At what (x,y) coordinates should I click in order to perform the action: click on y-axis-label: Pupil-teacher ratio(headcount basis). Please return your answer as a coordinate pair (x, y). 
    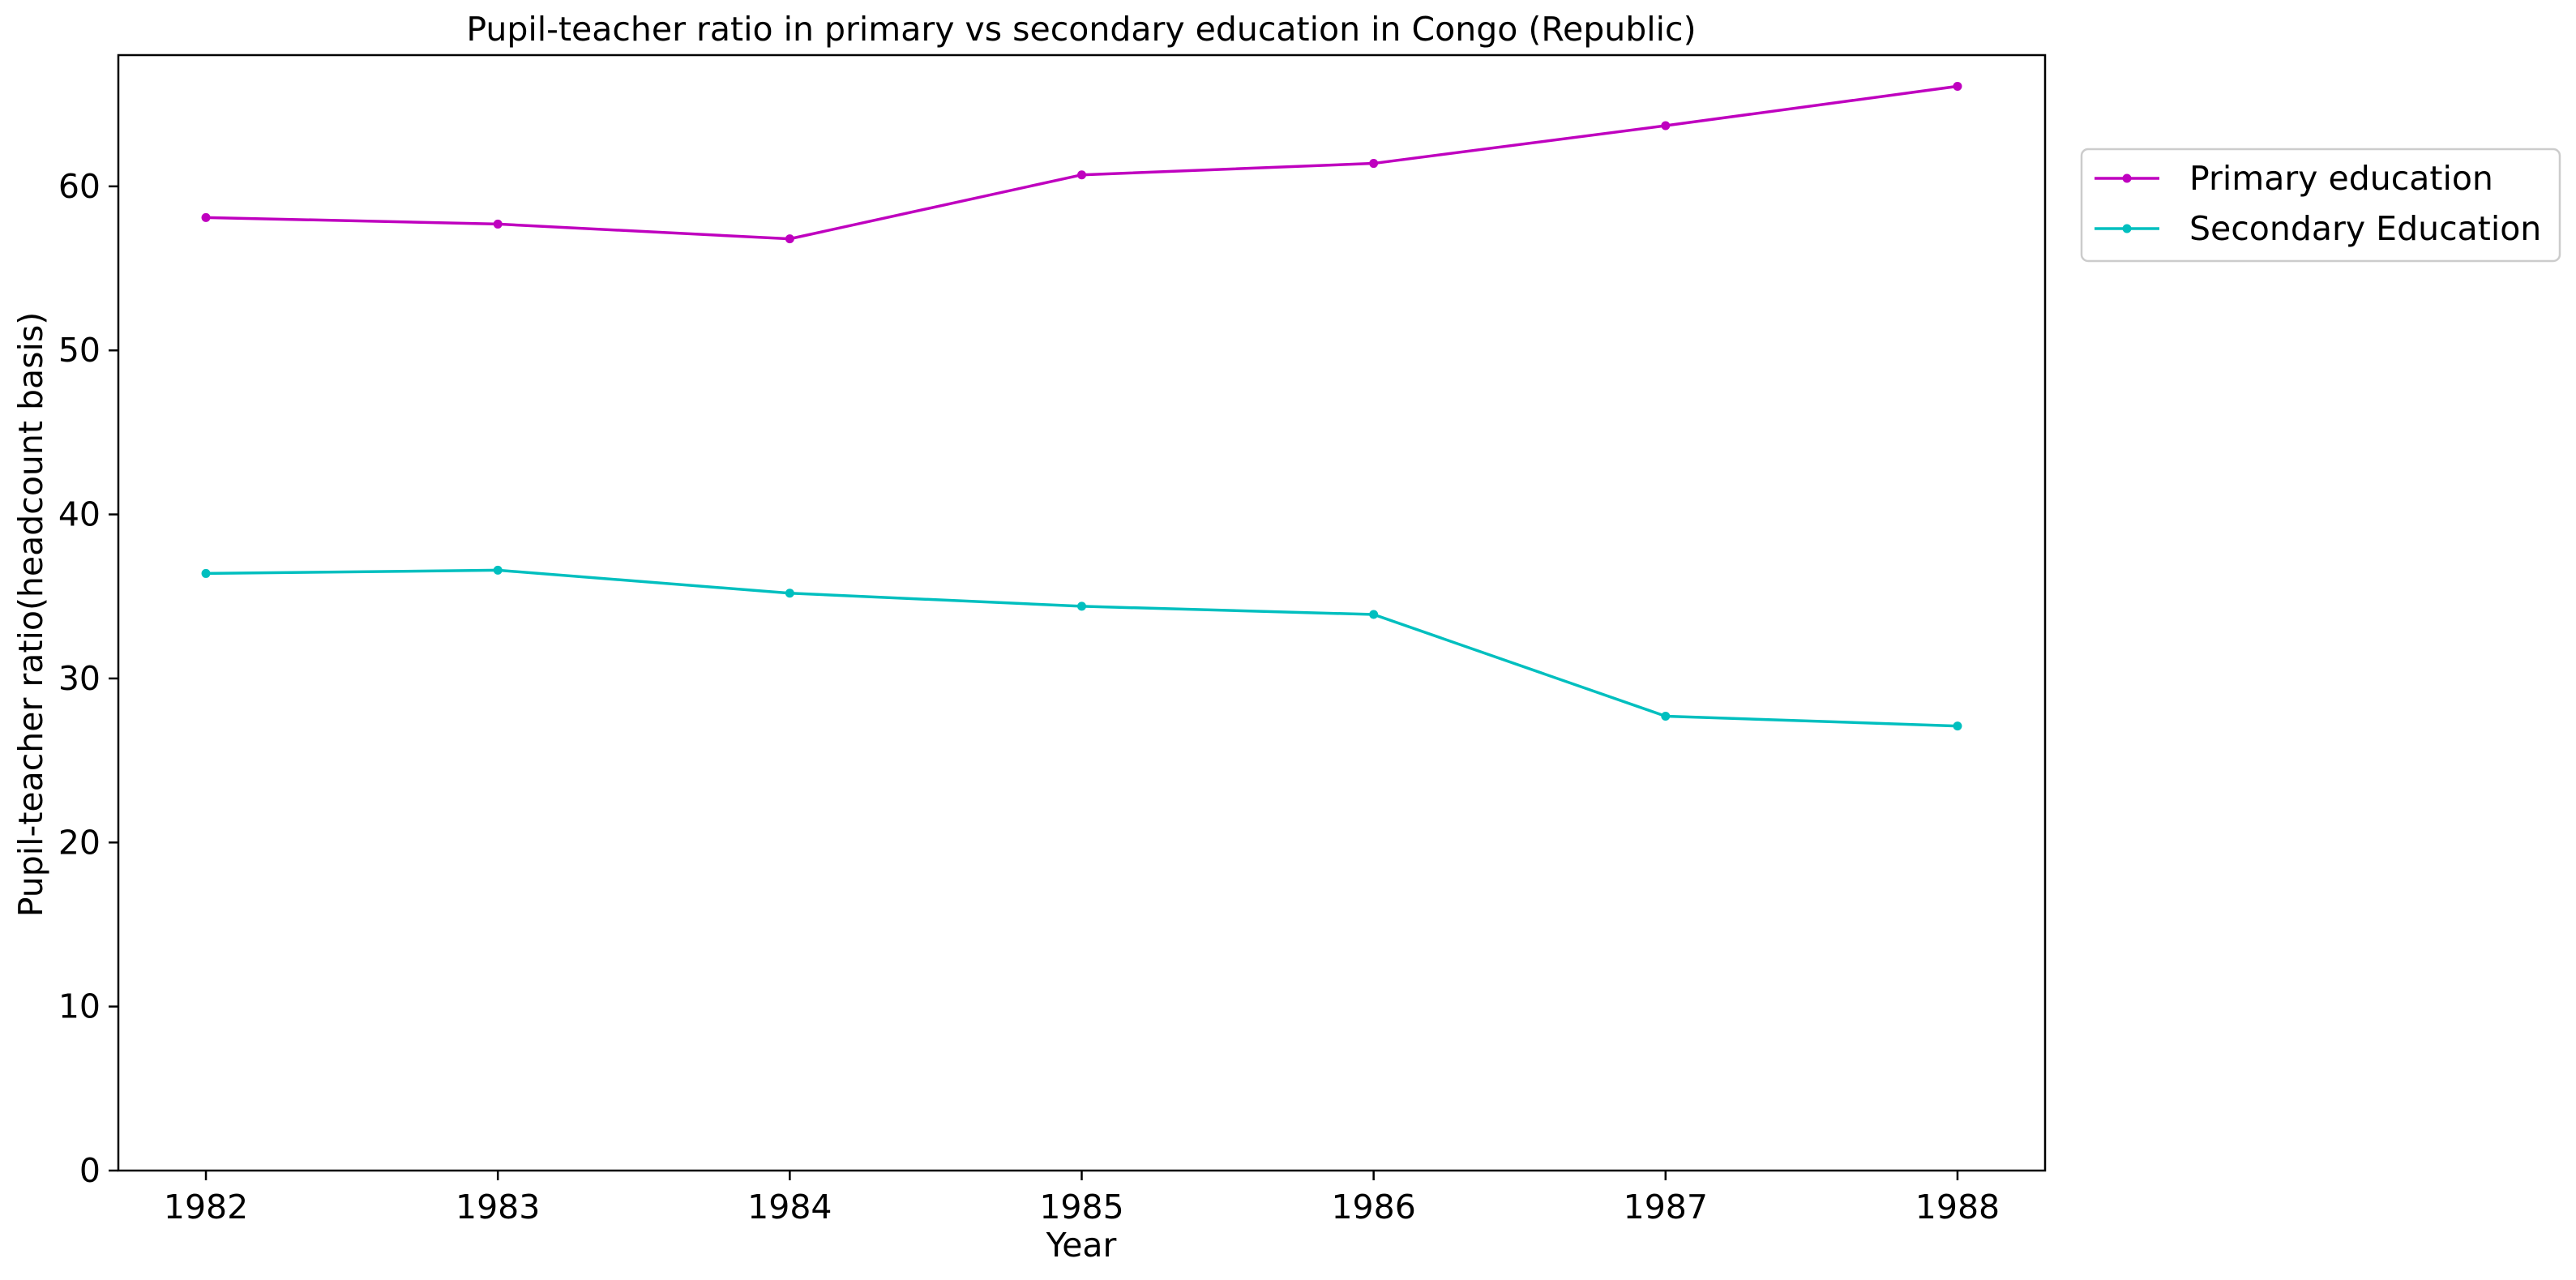
    Looking at the image, I should click on (30, 615).